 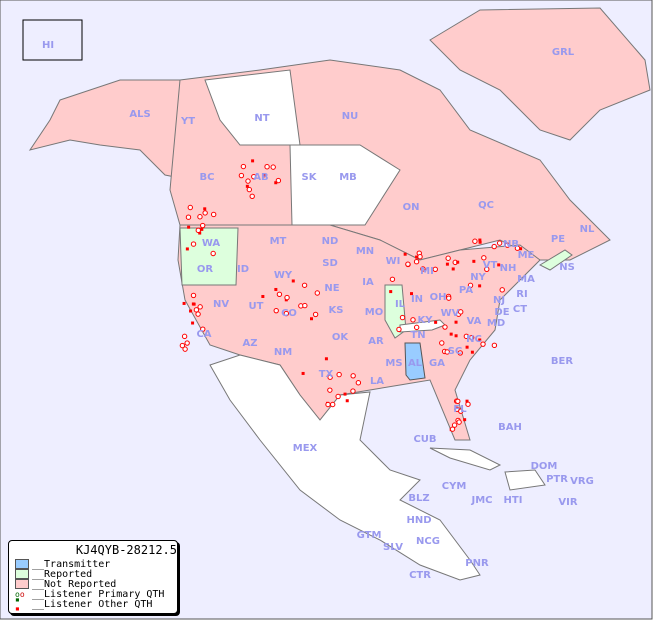 I want to click on land-nt, so click(x=252, y=107).